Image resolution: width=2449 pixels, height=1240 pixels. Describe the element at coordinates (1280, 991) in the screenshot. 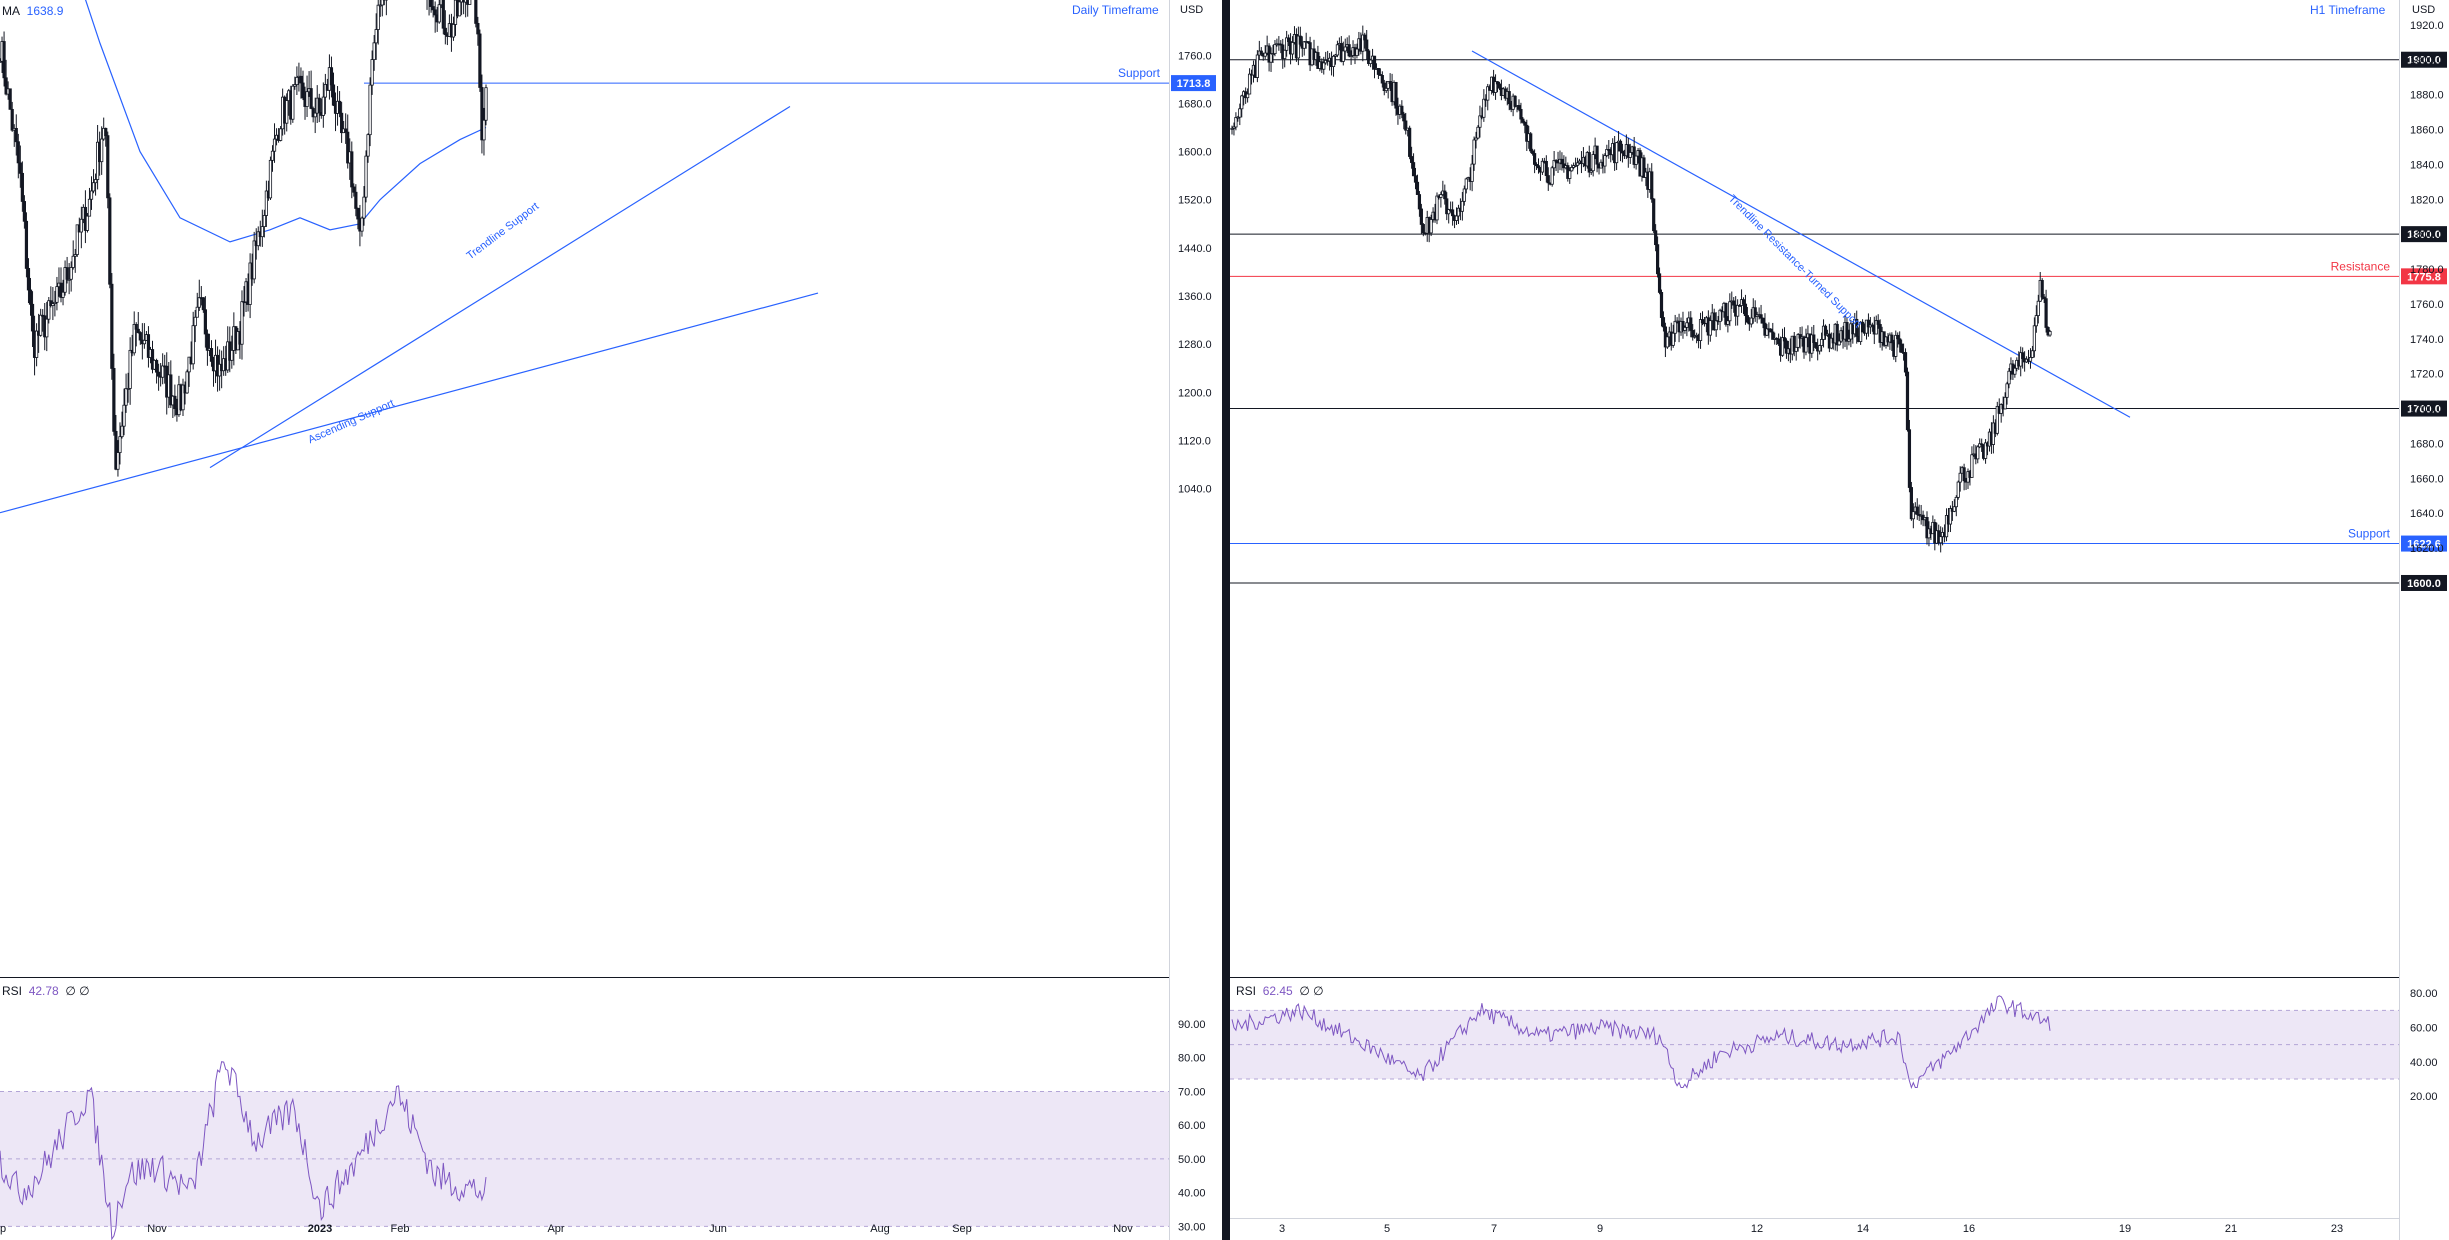

I see `right-rsi-legend: RSI 62.45 ∅ ∅` at that location.